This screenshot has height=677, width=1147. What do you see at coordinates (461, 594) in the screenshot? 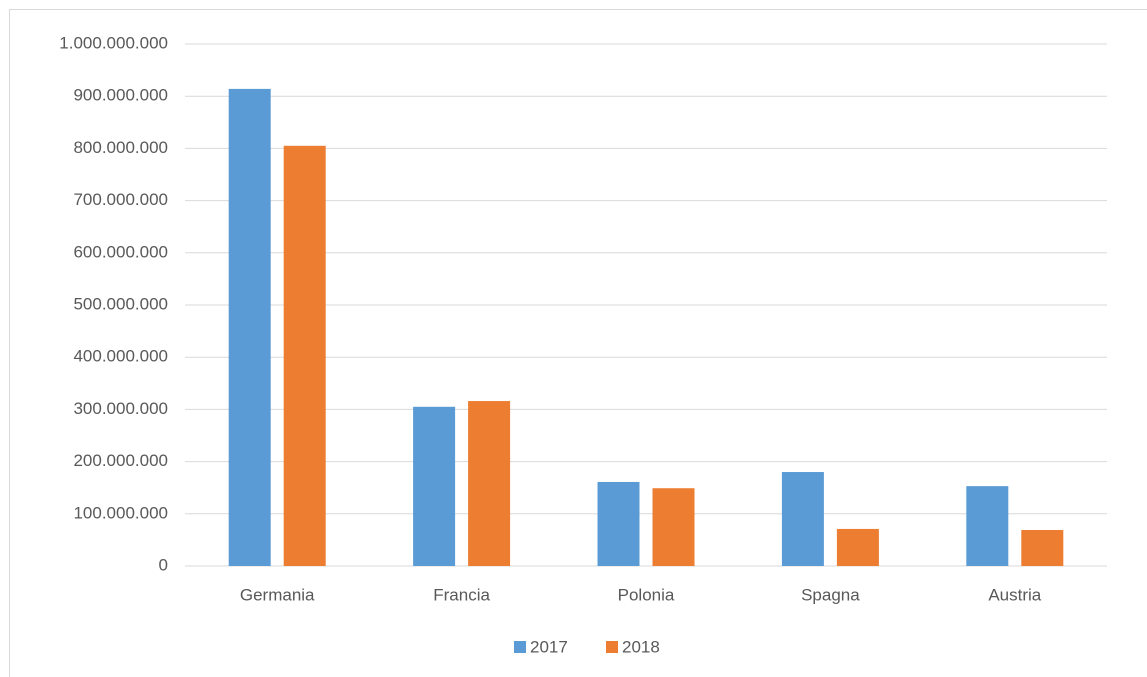
I see `x-tick-label: Francia` at bounding box center [461, 594].